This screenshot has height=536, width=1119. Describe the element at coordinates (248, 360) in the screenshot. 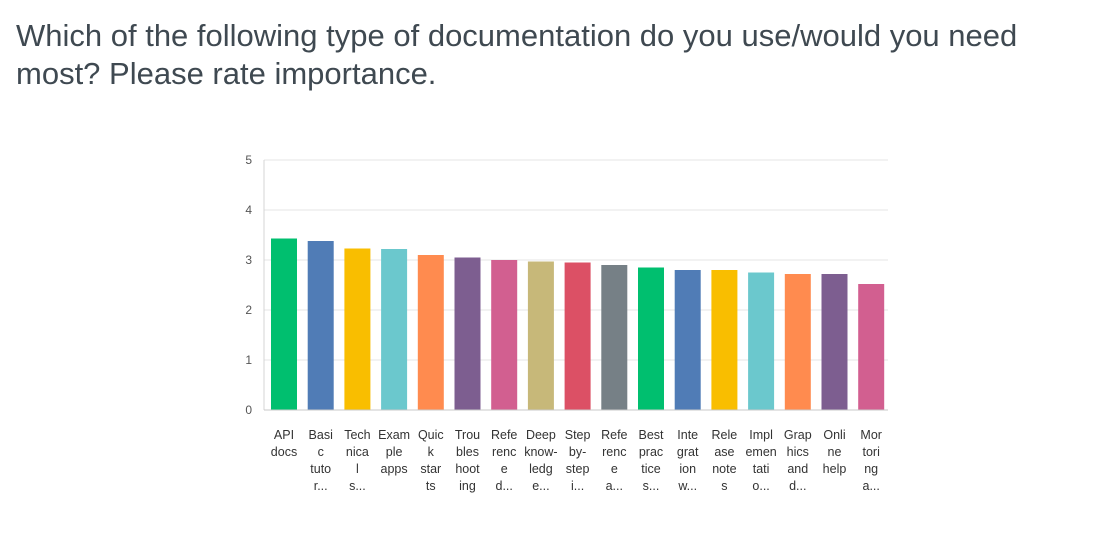

I see `y-tick-label: 1` at that location.